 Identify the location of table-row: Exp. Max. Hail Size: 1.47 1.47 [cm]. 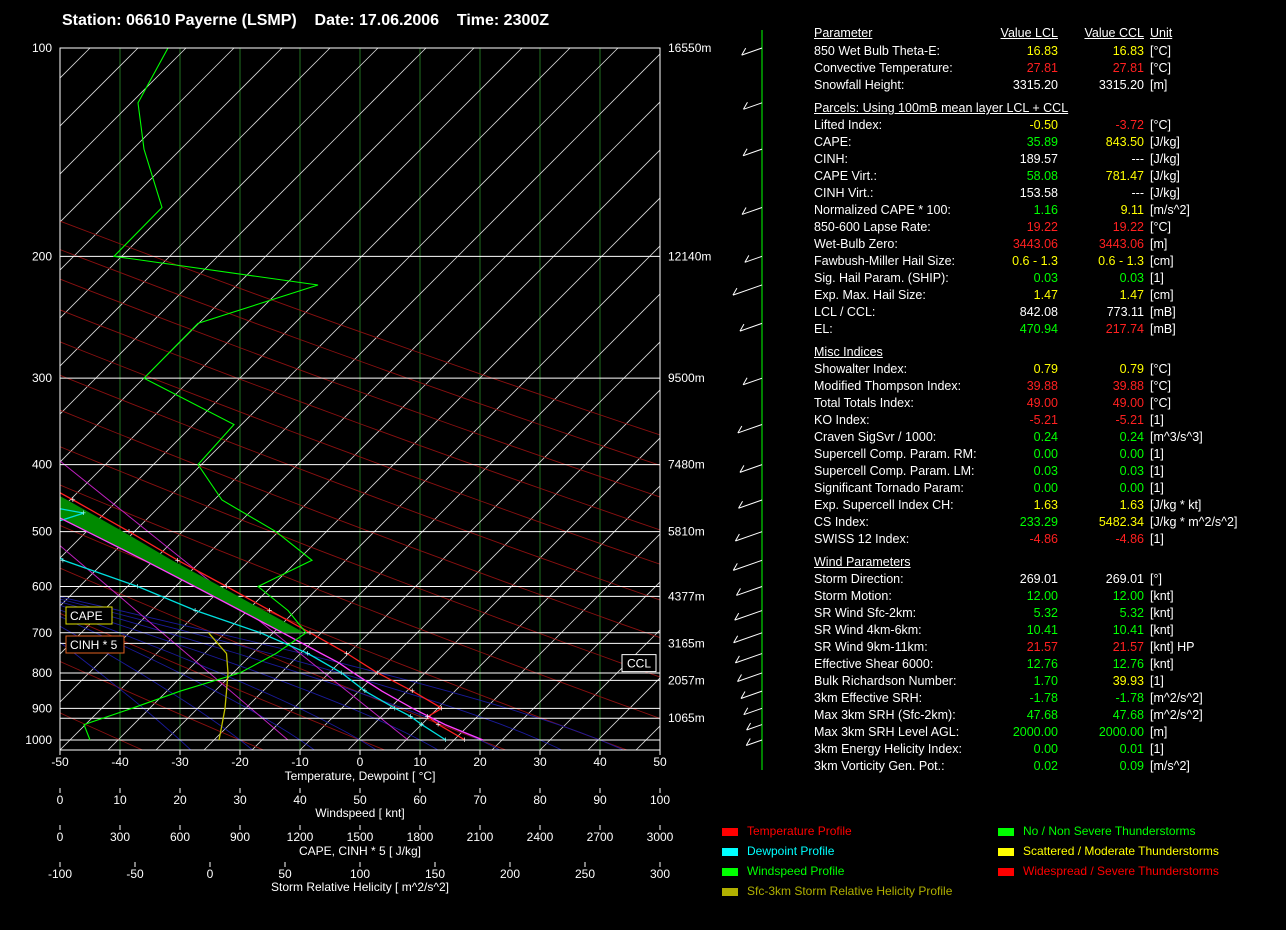
(1044, 296).